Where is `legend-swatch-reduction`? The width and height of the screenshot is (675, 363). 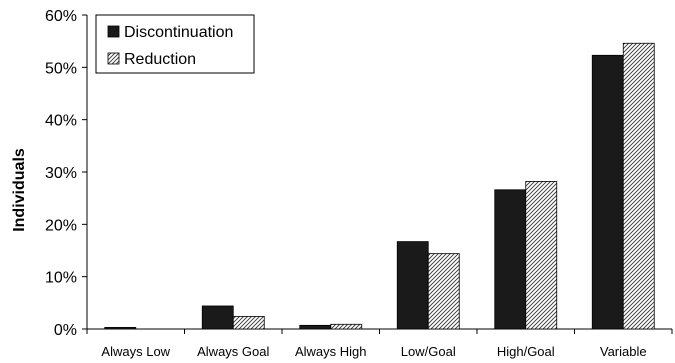
legend-swatch-reduction is located at coordinates (113, 58).